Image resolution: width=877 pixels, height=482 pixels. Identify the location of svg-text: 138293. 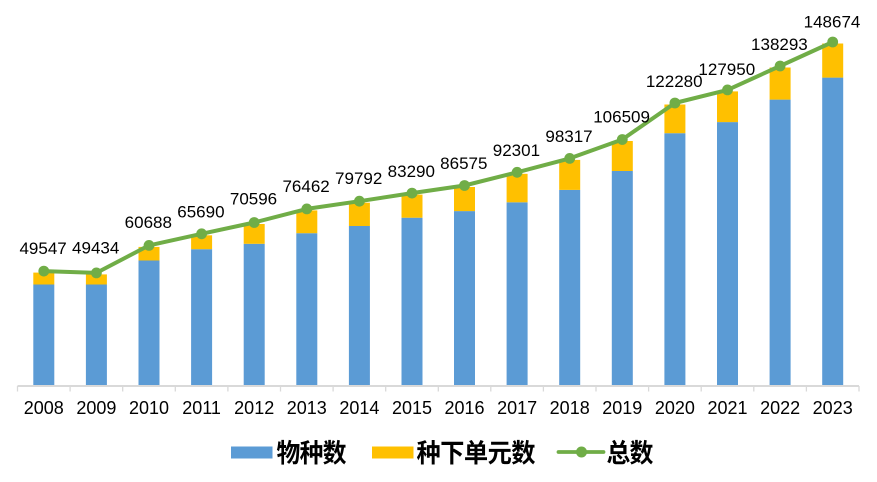
(779, 44).